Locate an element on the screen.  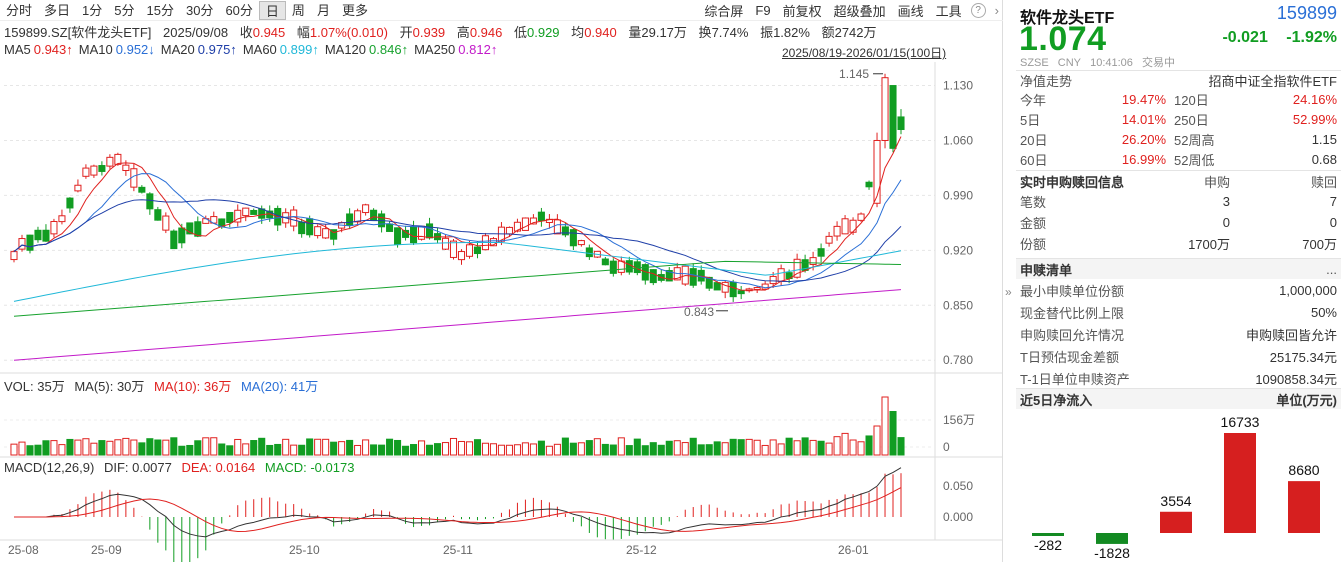
period-tab-7: 日 is located at coordinates (272, 10).